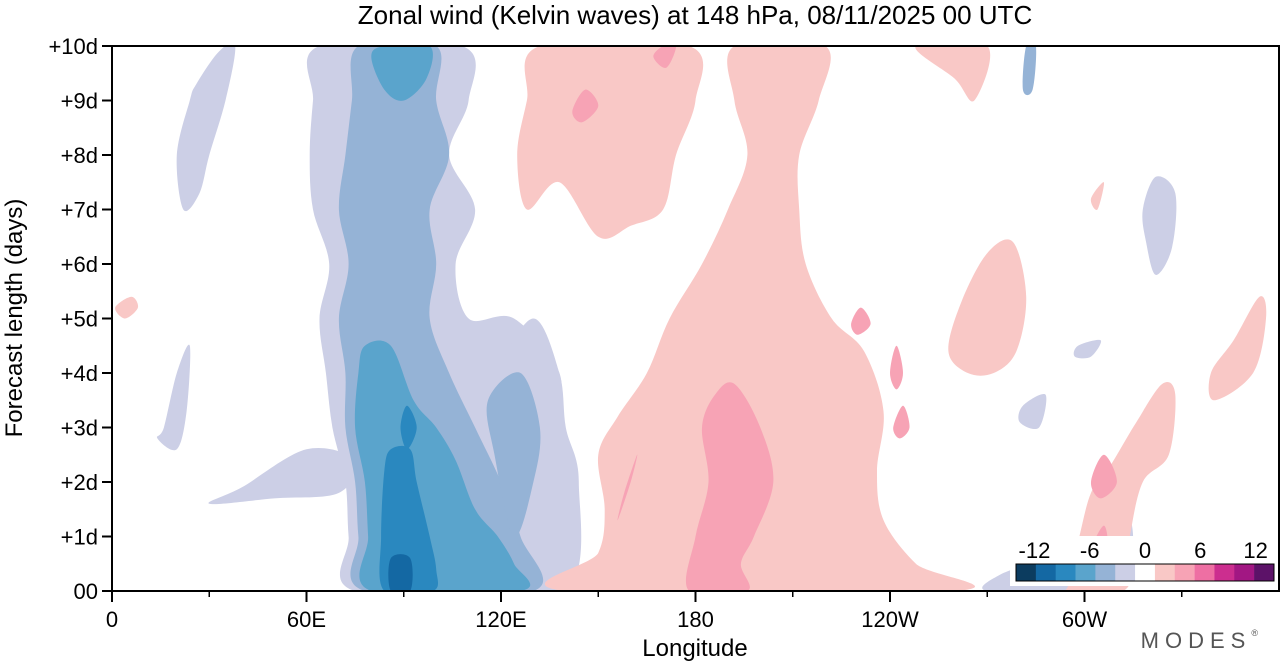 The height and width of the screenshot is (664, 1280). Describe the element at coordinates (79, 210) in the screenshot. I see `y-tick-label-7: +7d` at that location.